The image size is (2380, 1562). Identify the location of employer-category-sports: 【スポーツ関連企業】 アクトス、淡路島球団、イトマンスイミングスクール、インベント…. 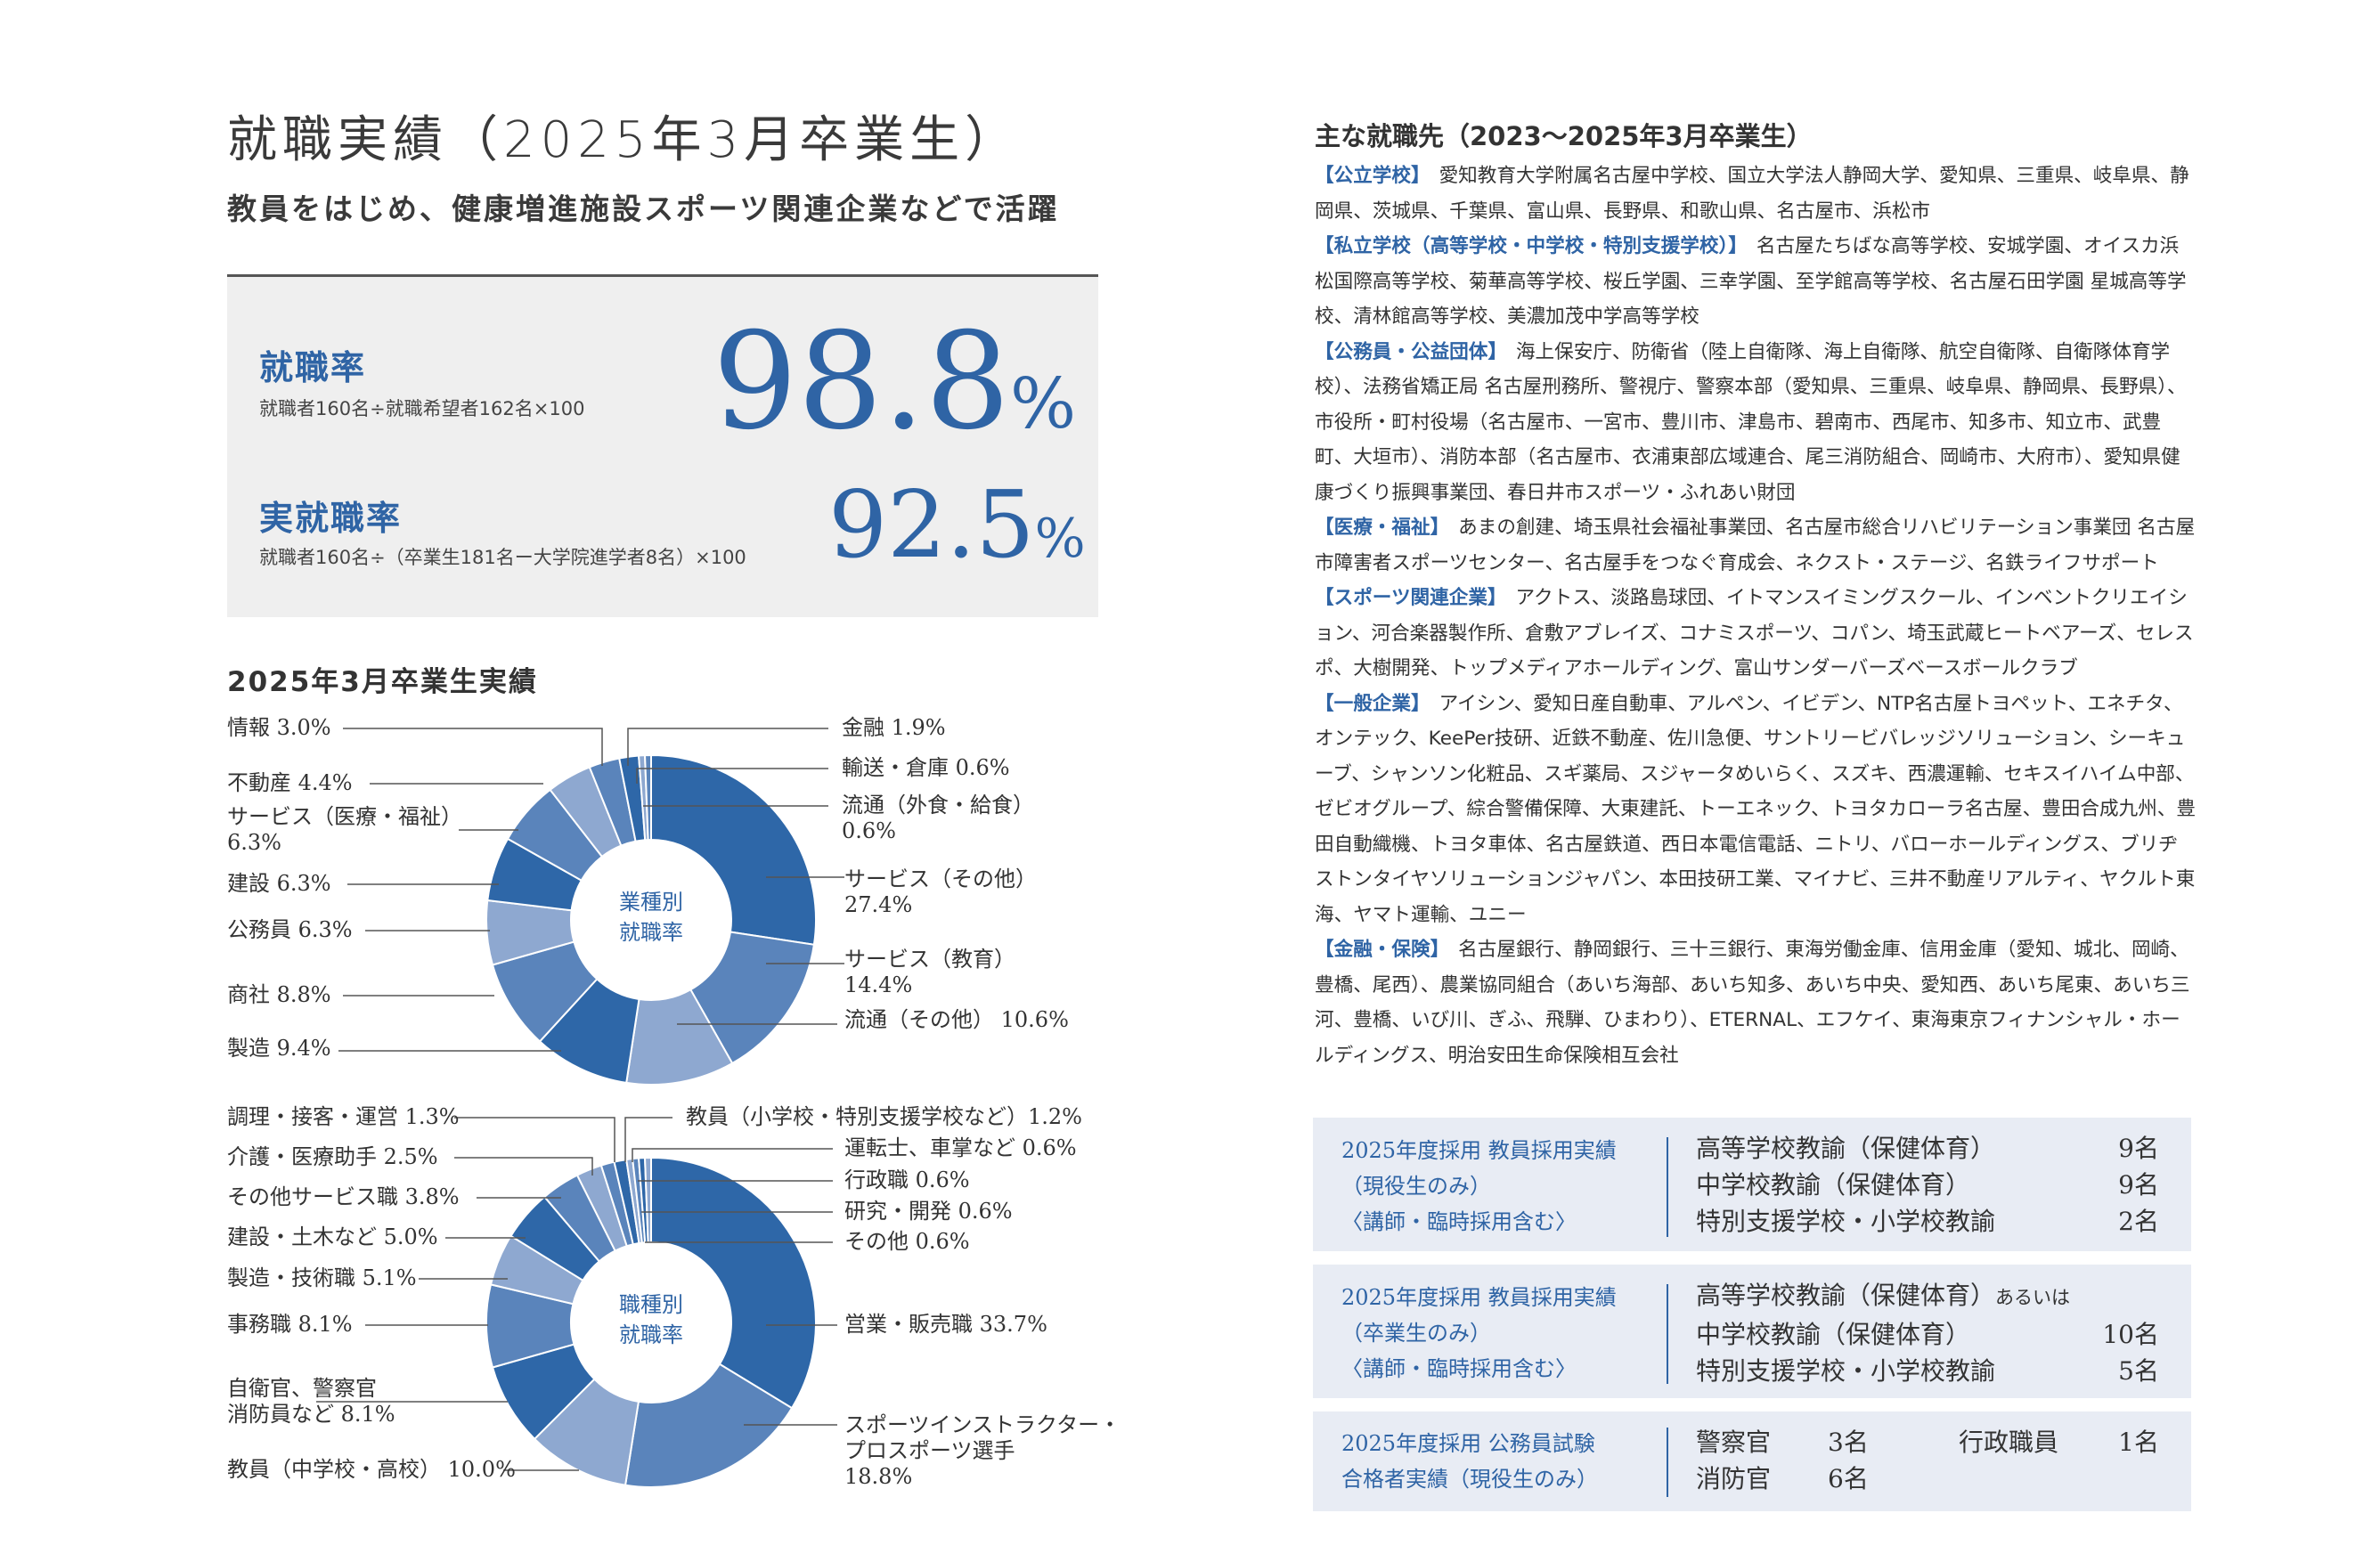
(1755, 633).